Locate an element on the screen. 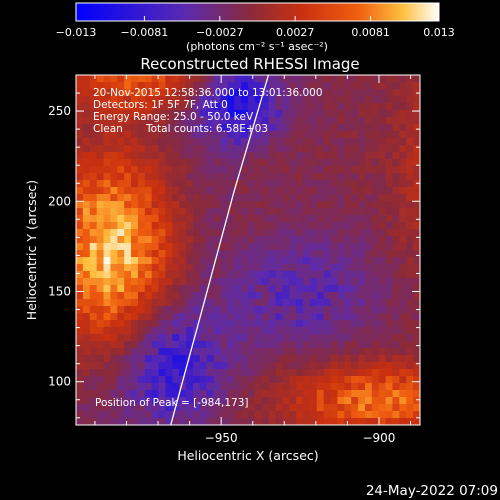  peak-position-label: Position of Peak = [-984,173] is located at coordinates (172, 403).